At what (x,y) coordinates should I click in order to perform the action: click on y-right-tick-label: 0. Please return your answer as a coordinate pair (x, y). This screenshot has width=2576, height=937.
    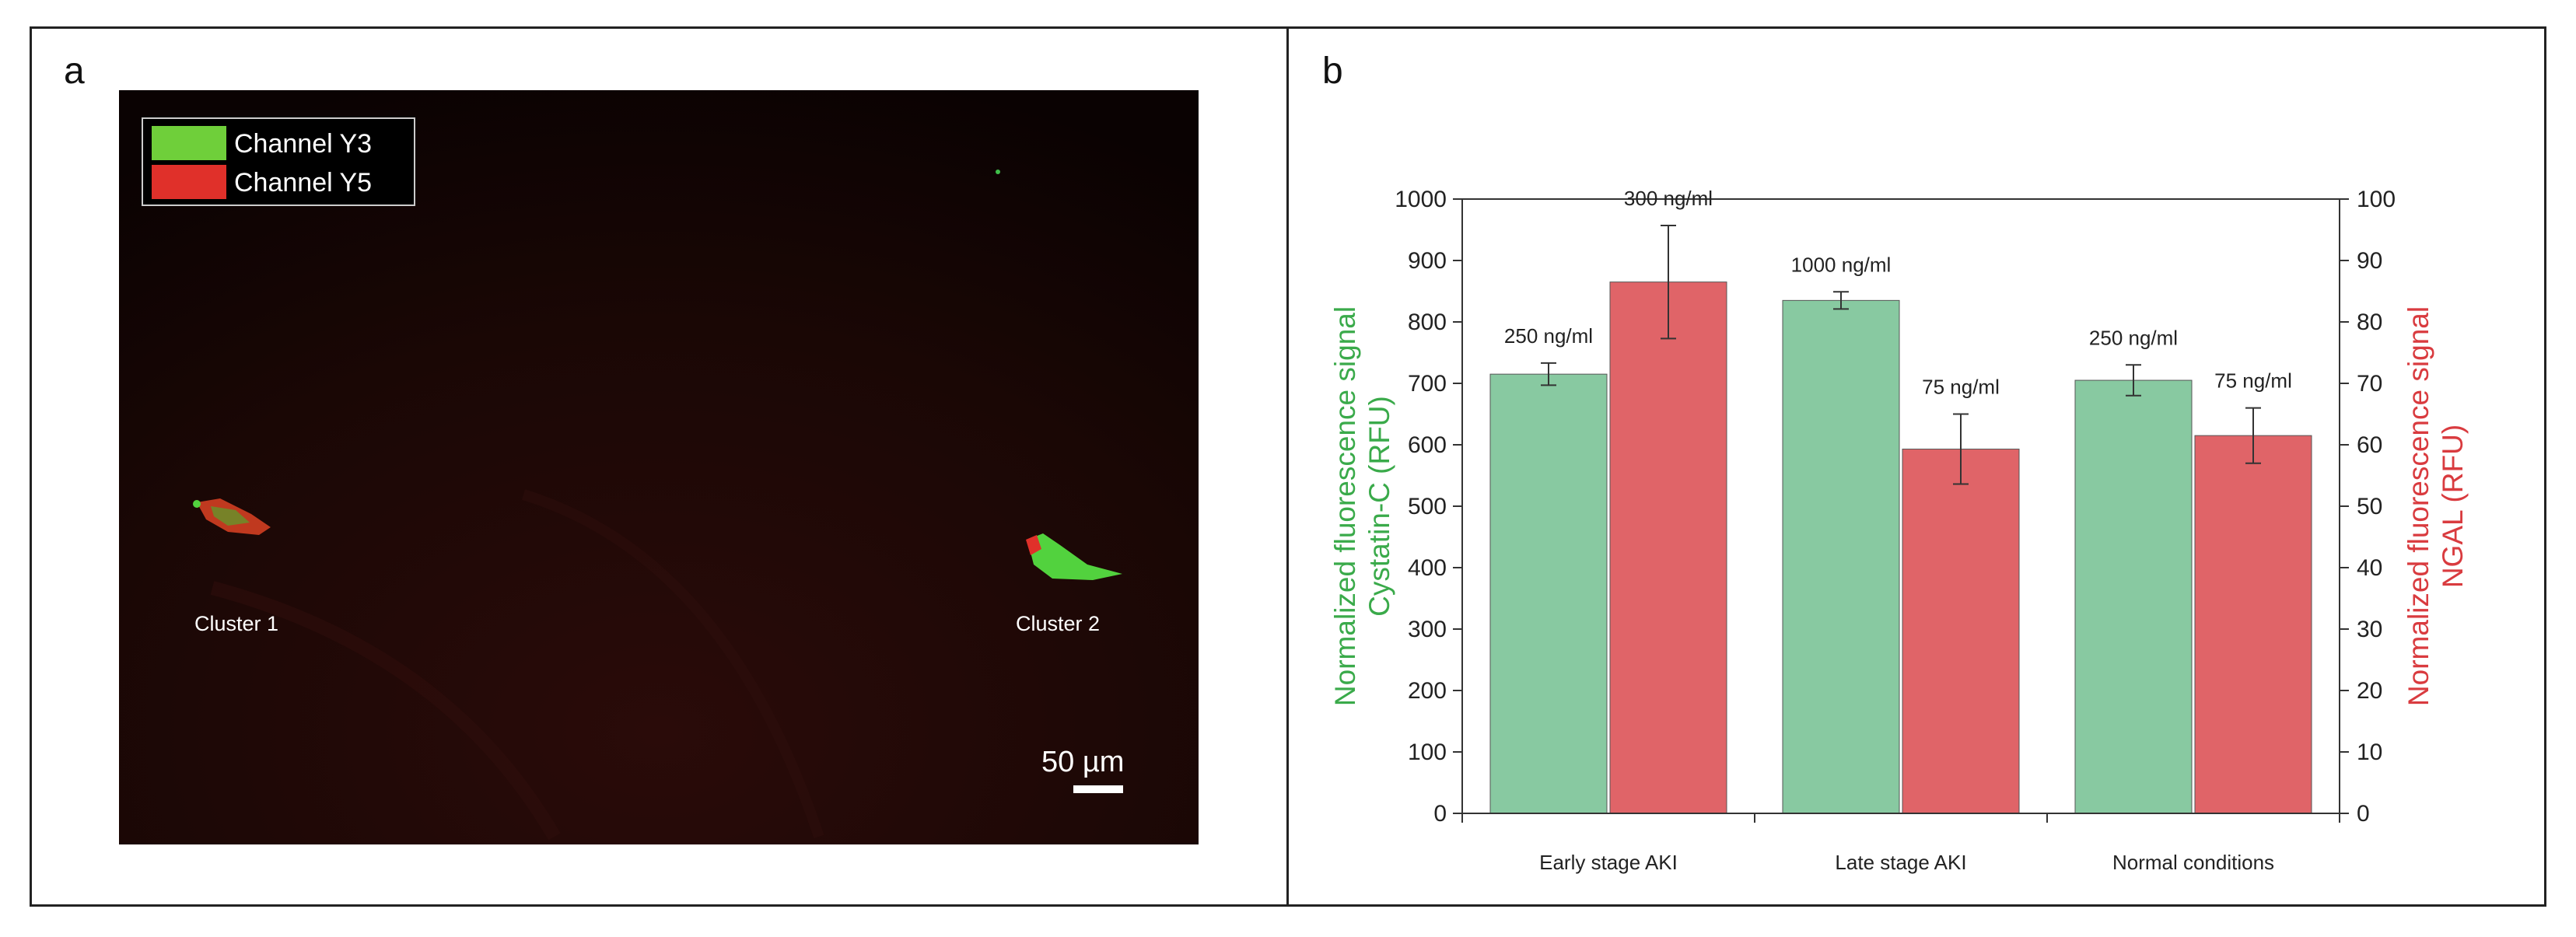
    Looking at the image, I should click on (2364, 814).